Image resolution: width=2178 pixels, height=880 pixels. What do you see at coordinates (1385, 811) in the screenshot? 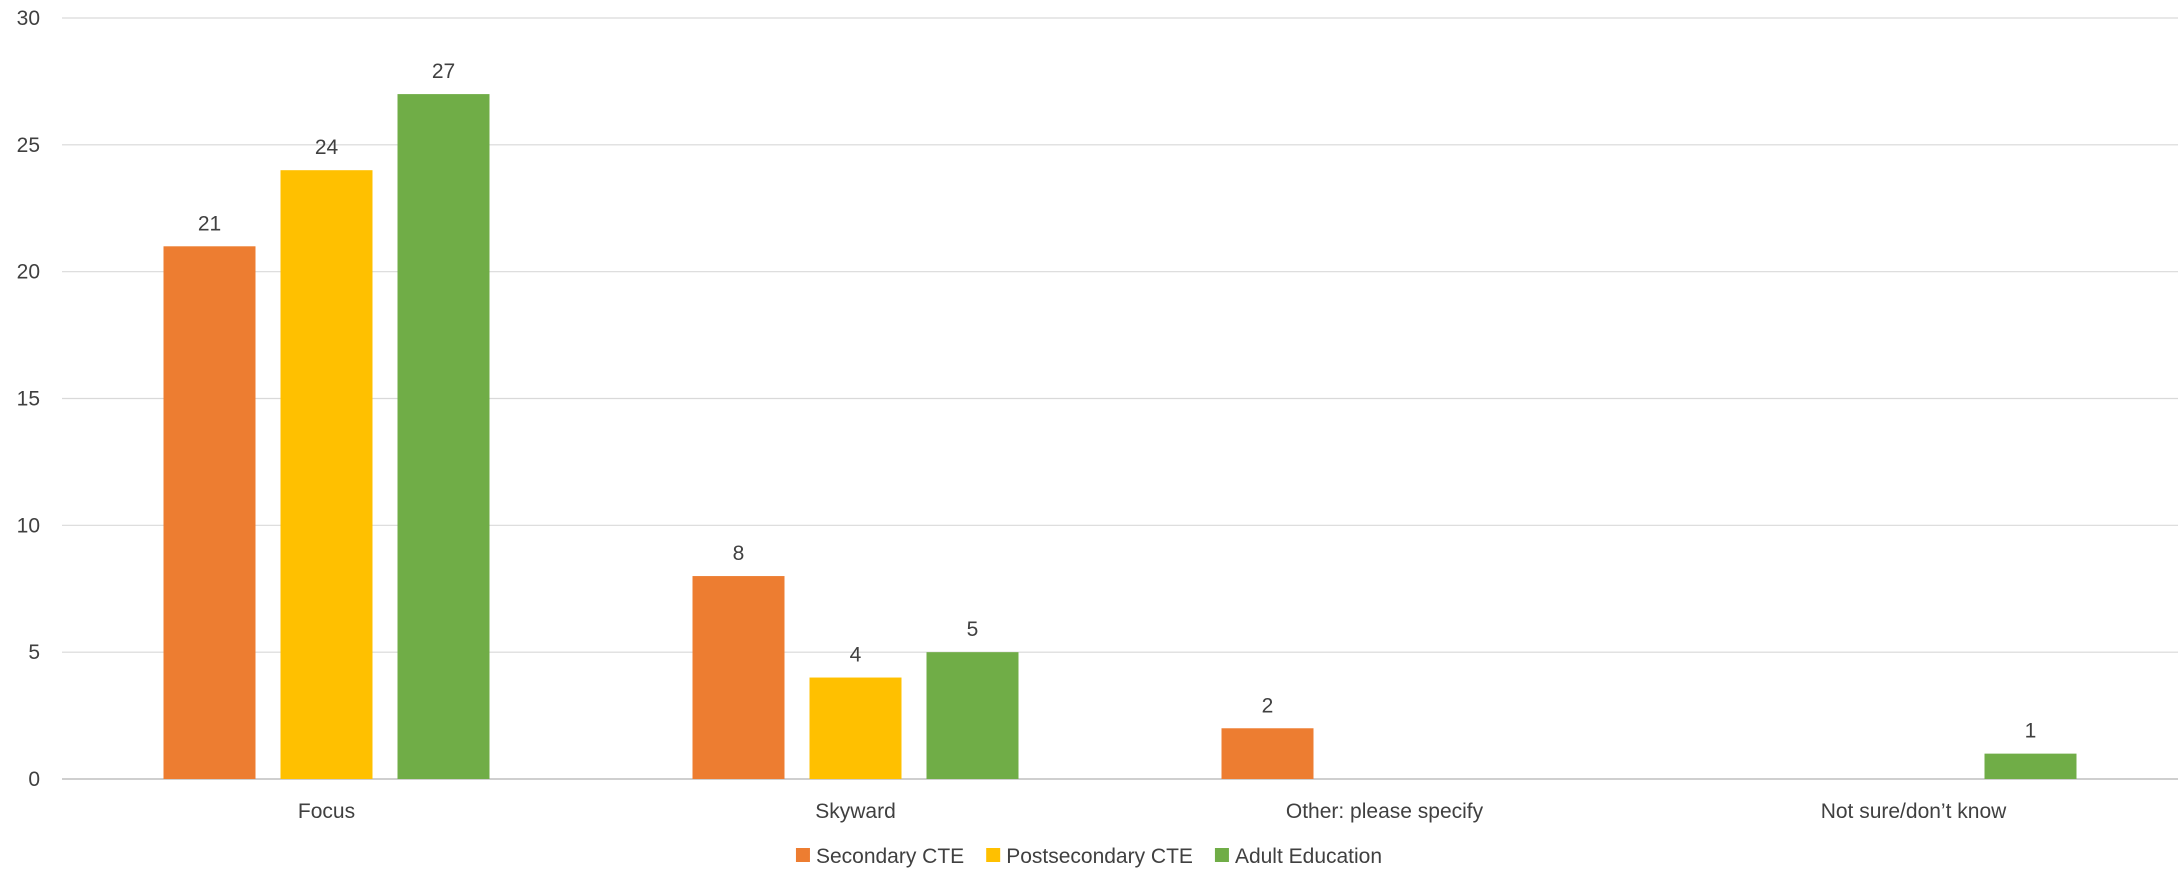
I see `x-tick-label: Other: please specify` at bounding box center [1385, 811].